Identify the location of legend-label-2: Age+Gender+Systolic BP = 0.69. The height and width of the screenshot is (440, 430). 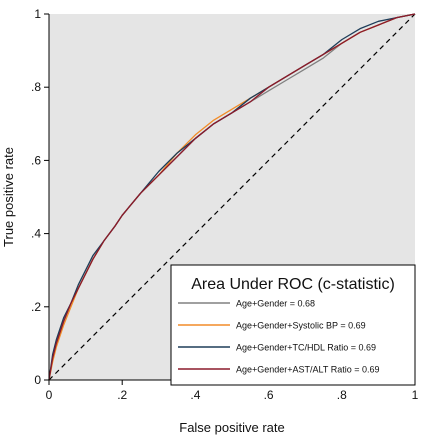
(301, 326).